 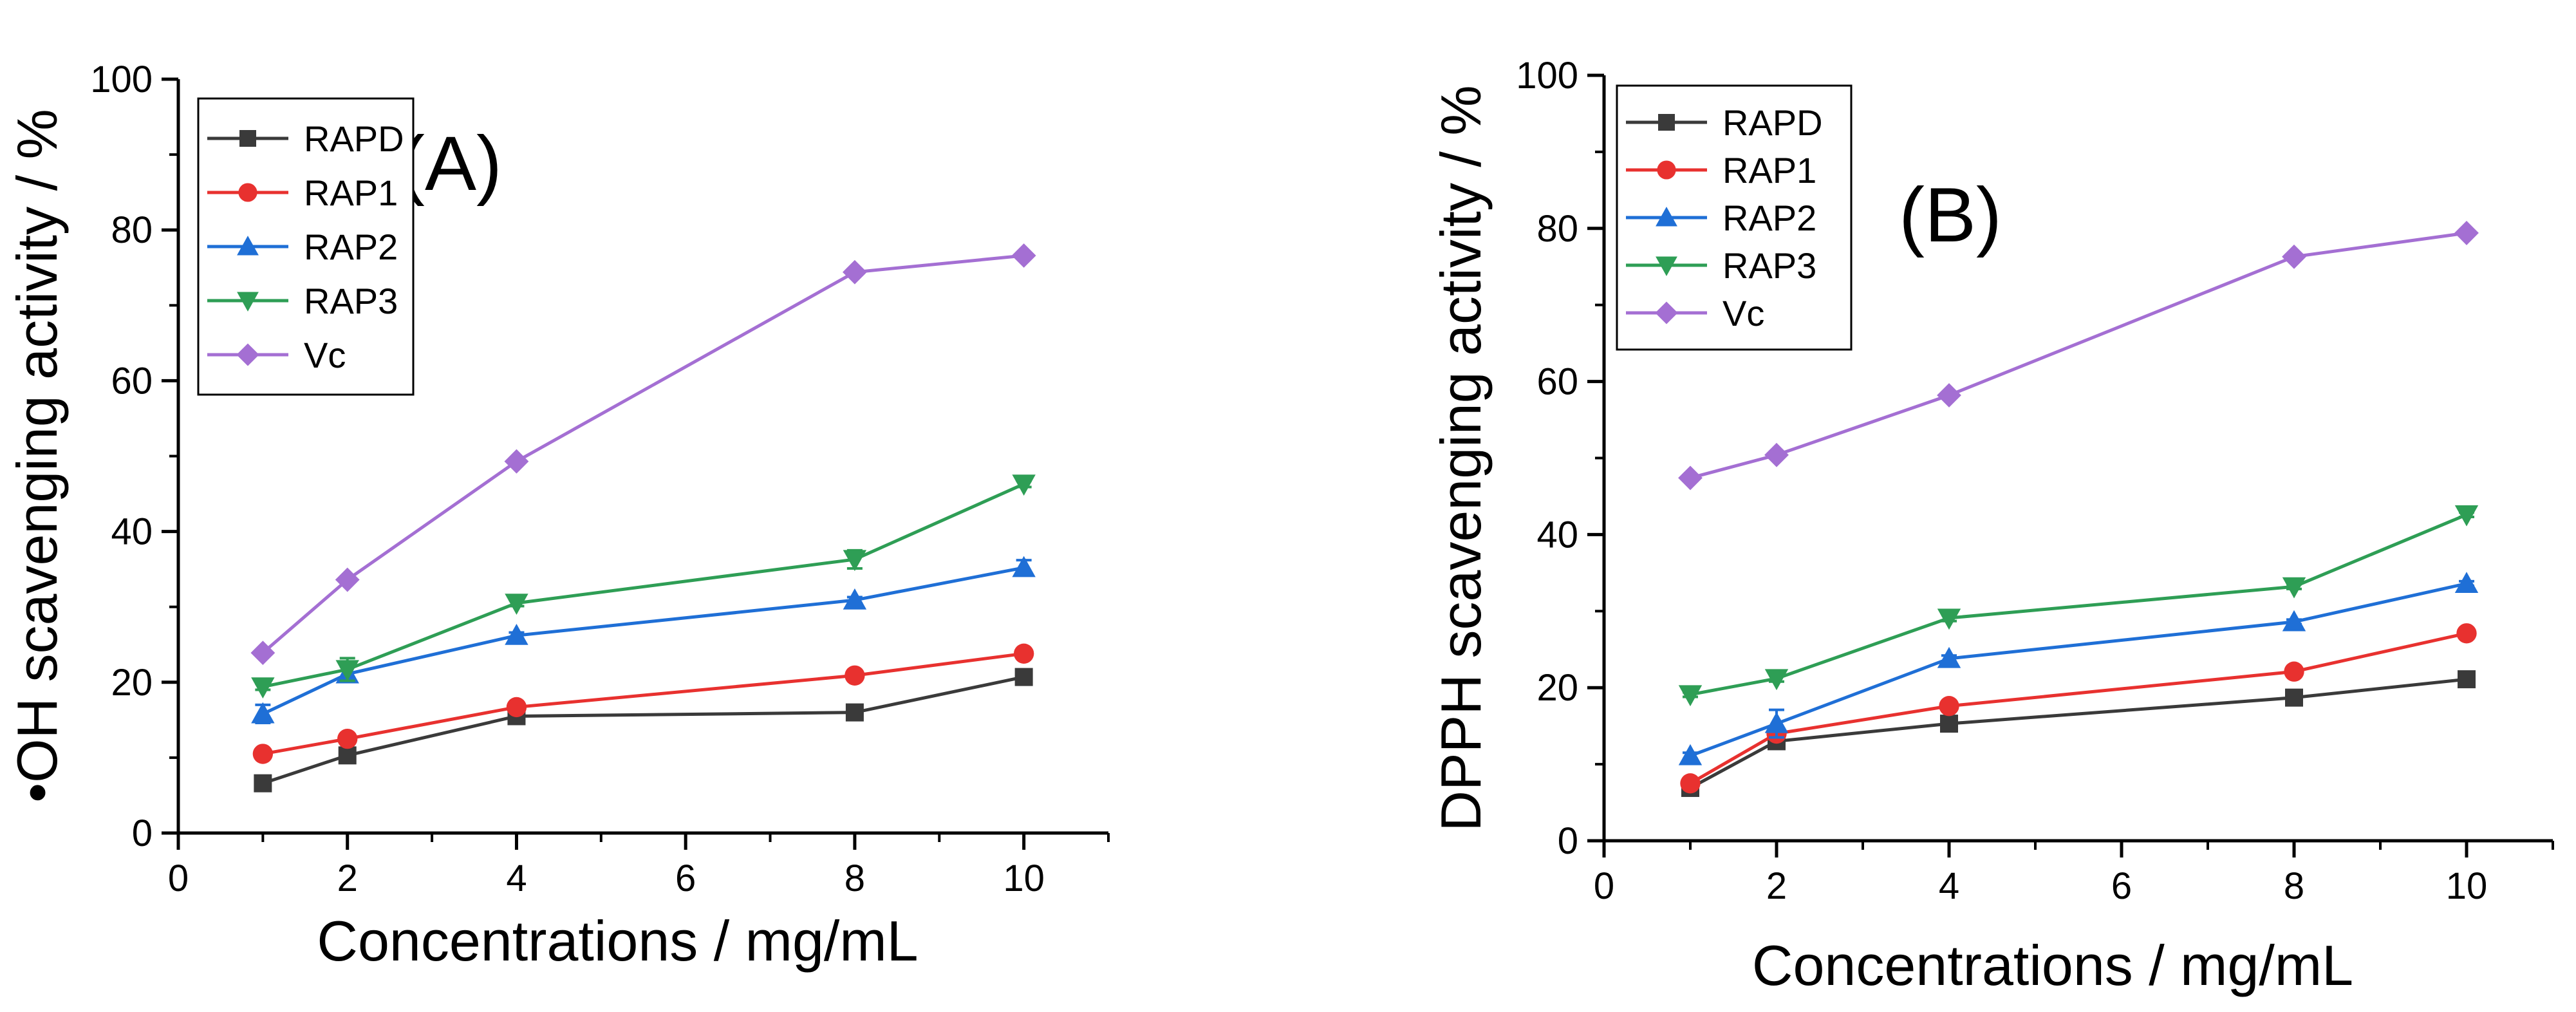 What do you see at coordinates (354, 138) in the screenshot?
I see `legend-label: RAPD` at bounding box center [354, 138].